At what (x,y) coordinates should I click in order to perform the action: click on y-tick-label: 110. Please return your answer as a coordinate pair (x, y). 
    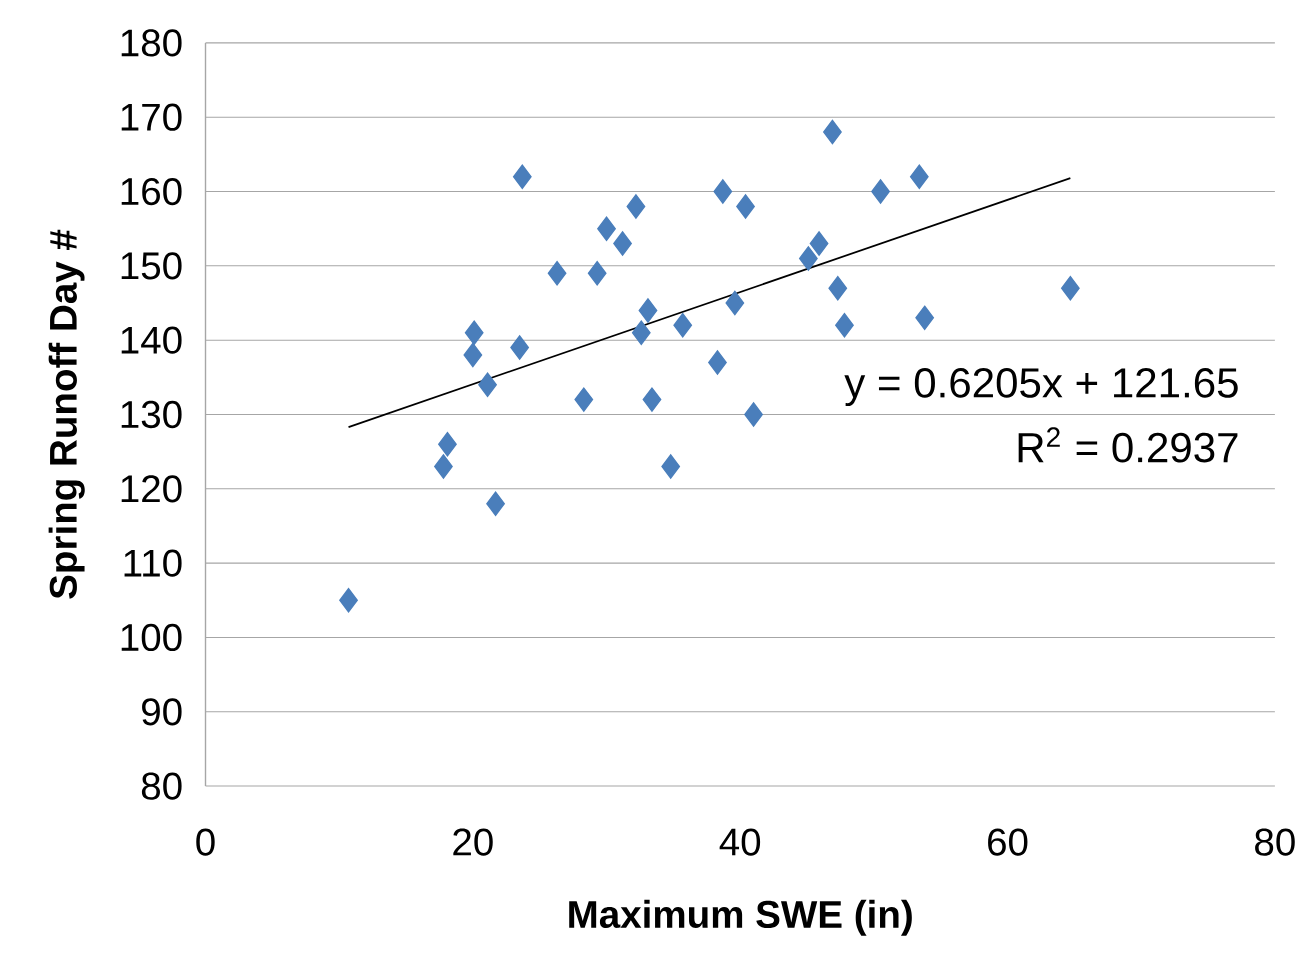
    Looking at the image, I should click on (153, 563).